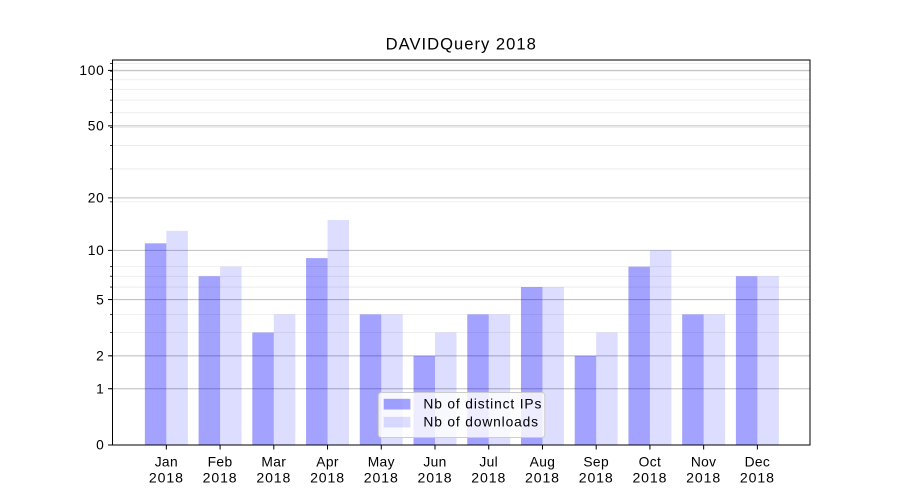 Image resolution: width=900 pixels, height=500 pixels. What do you see at coordinates (96, 250) in the screenshot?
I see `svg-text: 10` at bounding box center [96, 250].